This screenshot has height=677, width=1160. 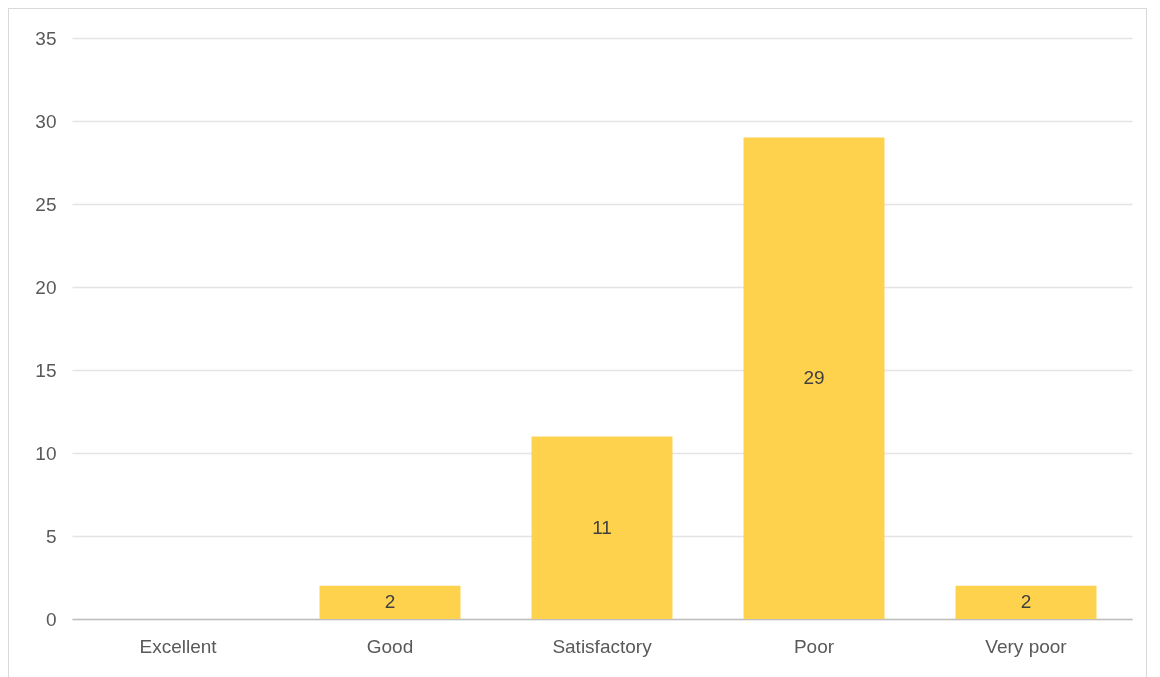 I want to click on y-tick-label: 15, so click(x=46, y=370).